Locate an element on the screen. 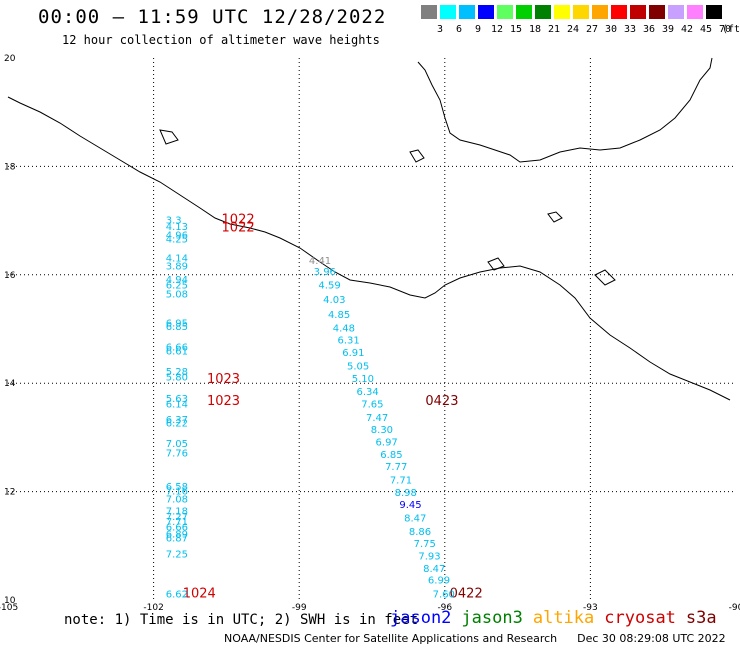 The width and height of the screenshot is (740, 650). wave-height-value: 4.14 is located at coordinates (177, 258).